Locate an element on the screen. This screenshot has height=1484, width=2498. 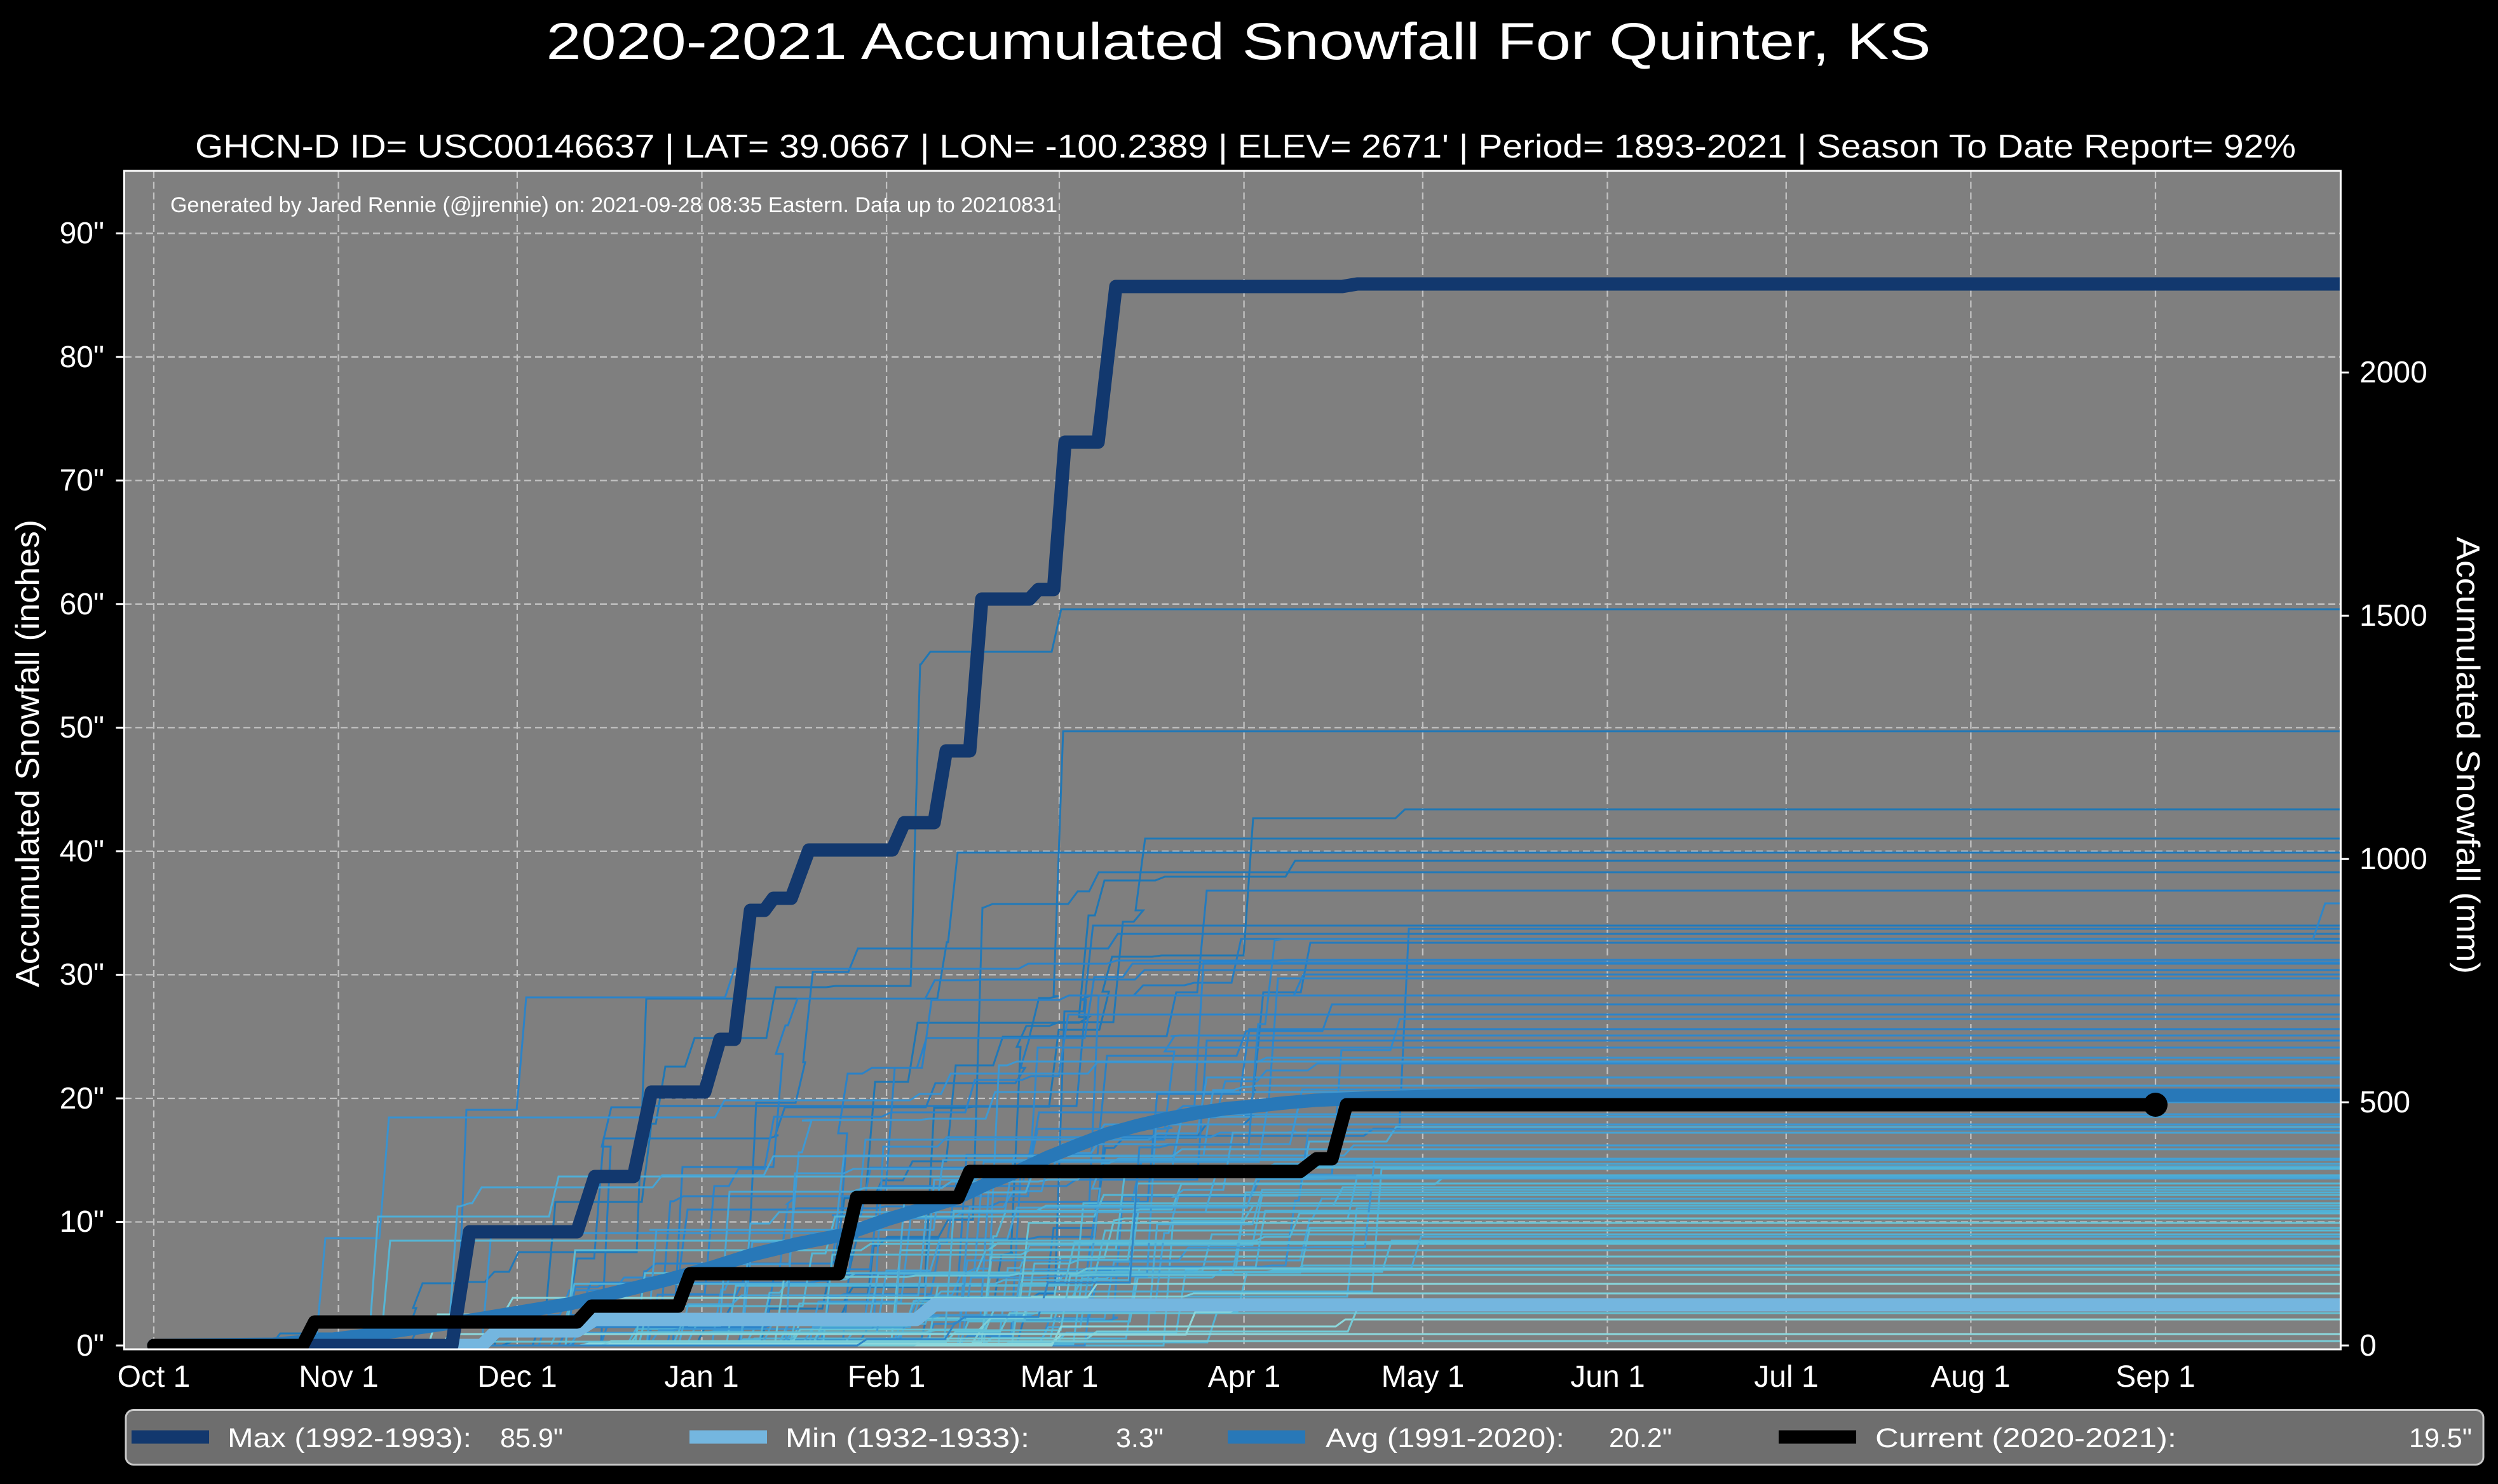
svg-text: 40" is located at coordinates (82, 851).